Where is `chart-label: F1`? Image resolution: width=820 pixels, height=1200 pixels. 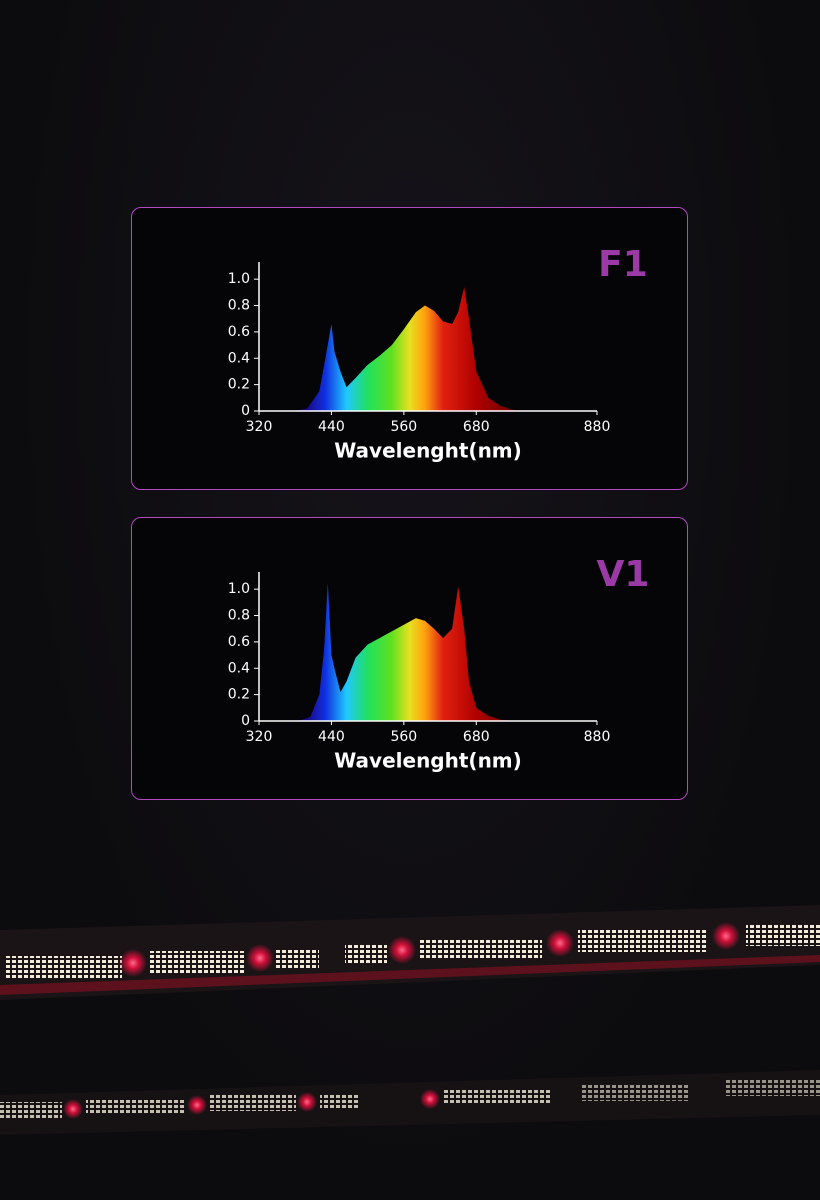
chart-label: F1 is located at coordinates (623, 264).